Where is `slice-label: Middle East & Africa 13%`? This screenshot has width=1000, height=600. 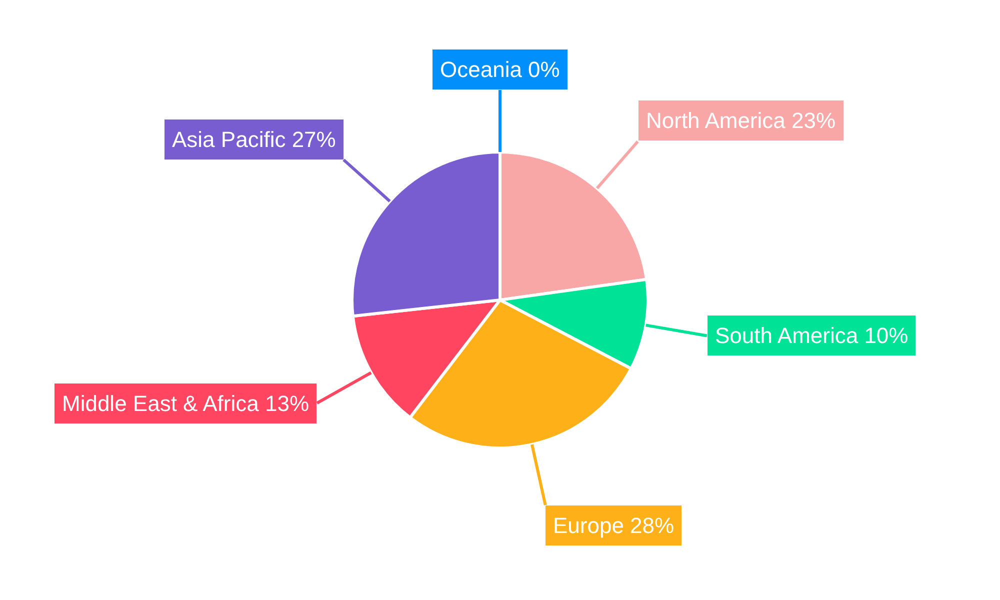 slice-label: Middle East & Africa 13% is located at coordinates (186, 403).